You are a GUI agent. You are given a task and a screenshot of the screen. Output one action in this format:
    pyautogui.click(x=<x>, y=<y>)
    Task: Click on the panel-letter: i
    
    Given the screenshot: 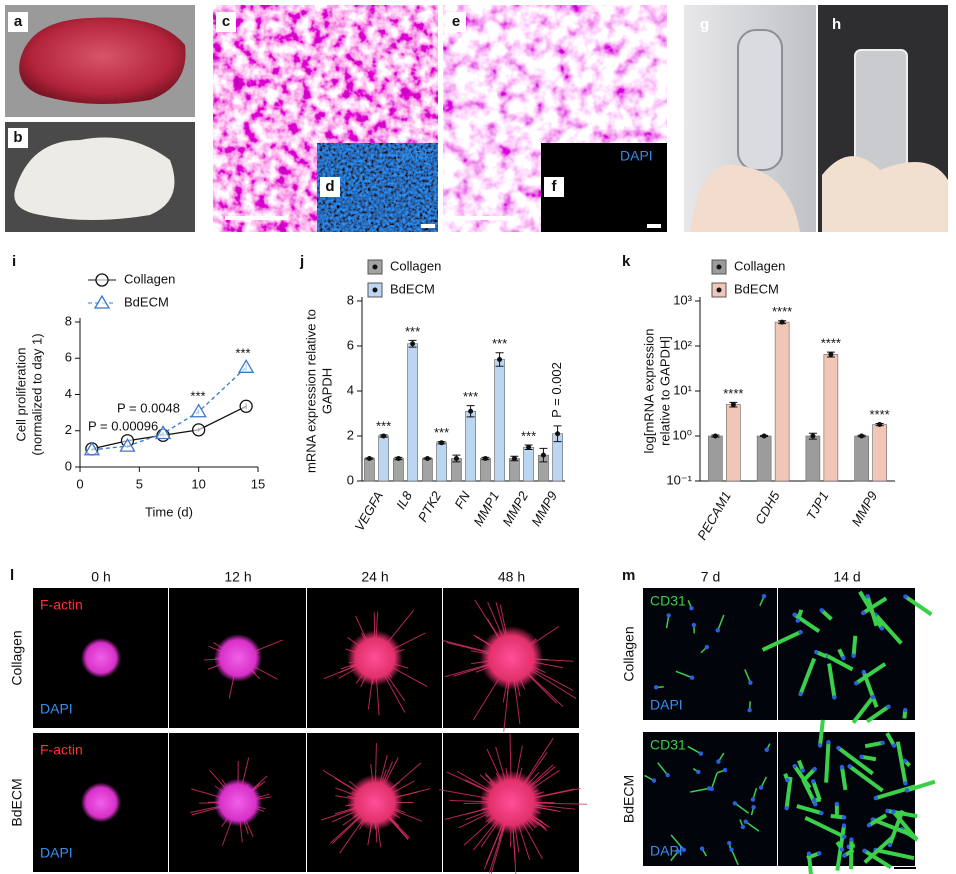 What is the action you would take?
    pyautogui.click(x=14, y=261)
    